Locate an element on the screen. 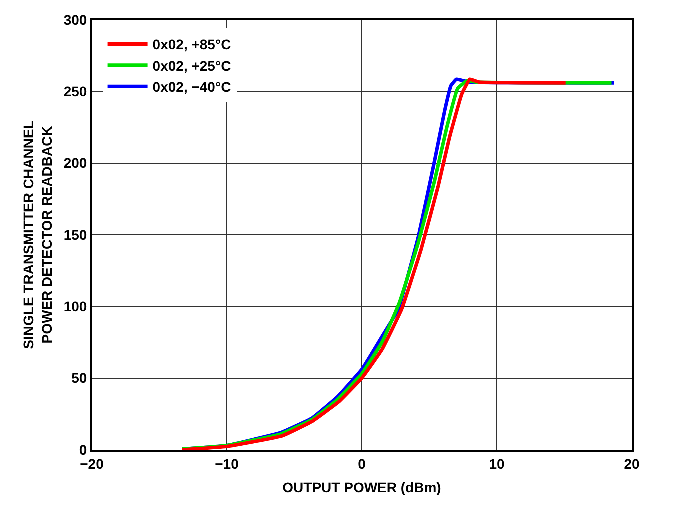 This screenshot has width=675, height=506. x-tick-label: 10 is located at coordinates (497, 464).